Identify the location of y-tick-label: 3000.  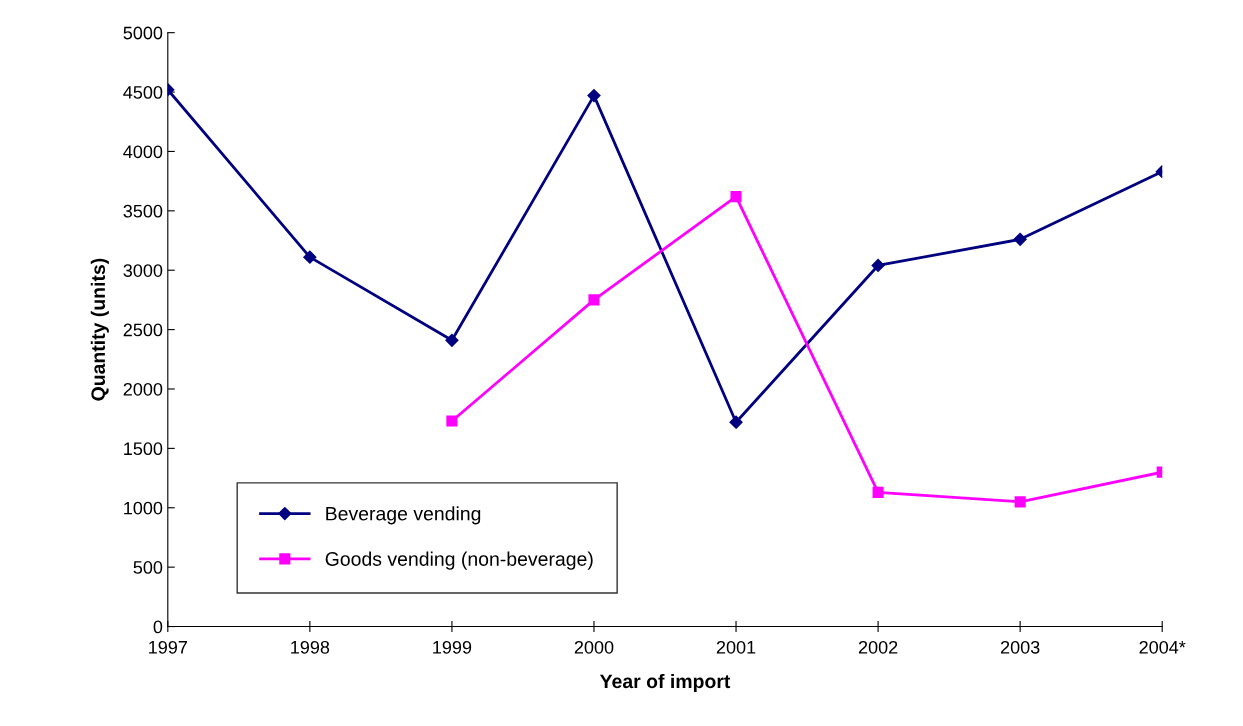
(143, 270).